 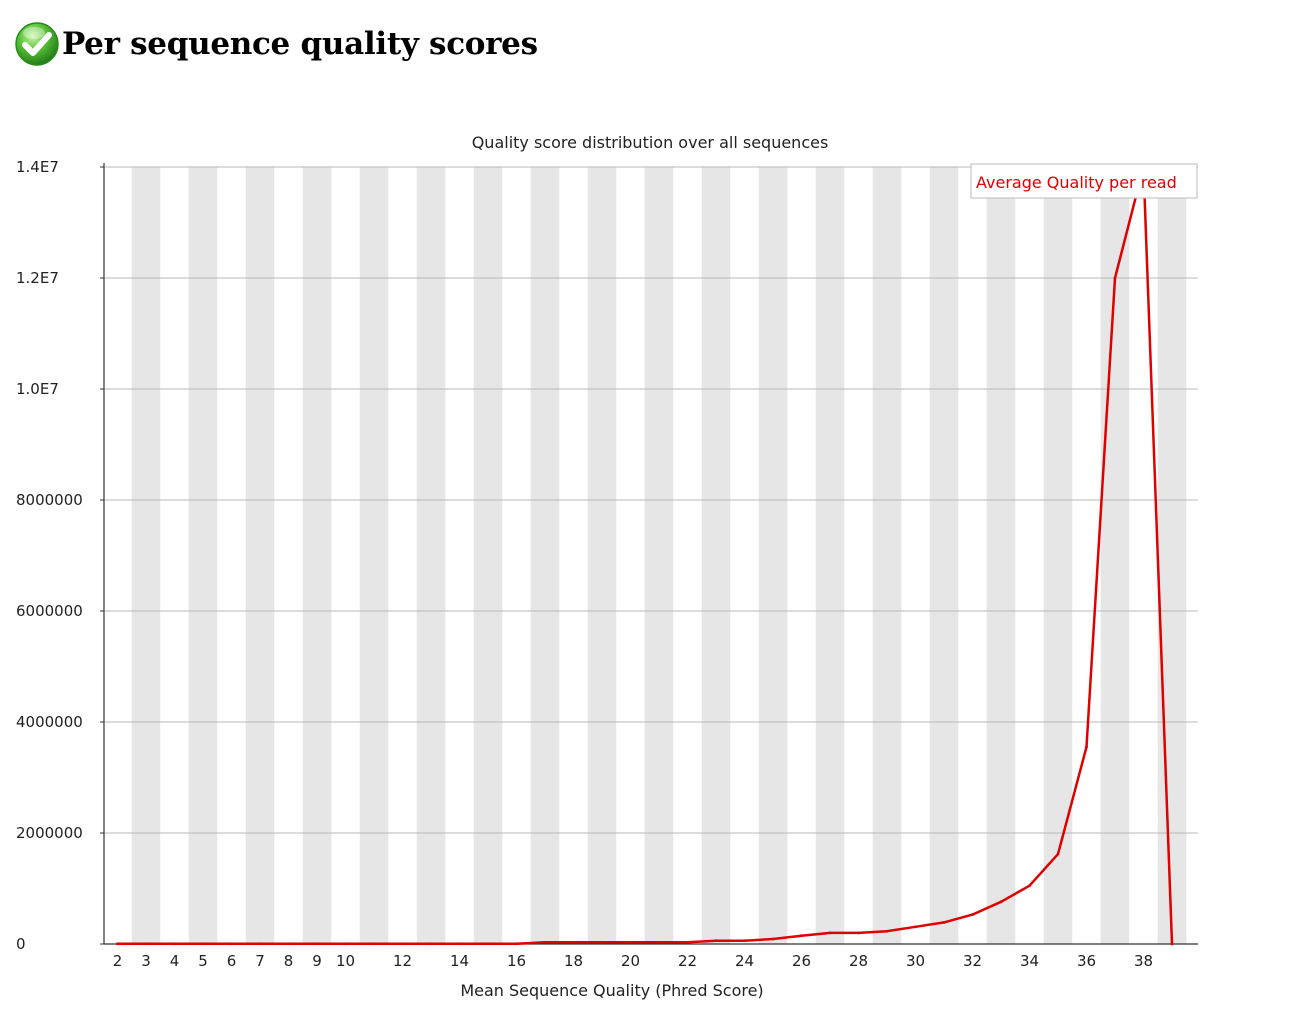 I want to click on legend-entry: Average Quality per read, so click(x=1076, y=182).